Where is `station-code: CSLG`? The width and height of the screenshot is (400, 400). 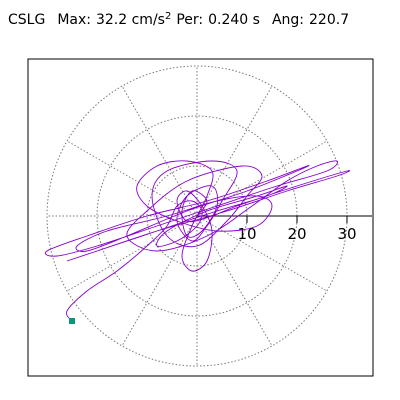
station-code: CSLG is located at coordinates (27, 20).